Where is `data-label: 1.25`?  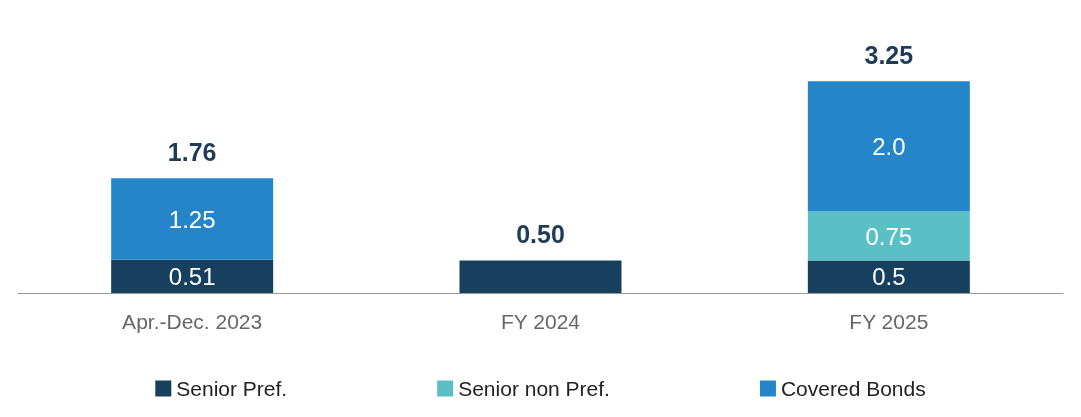
data-label: 1.25 is located at coordinates (192, 219).